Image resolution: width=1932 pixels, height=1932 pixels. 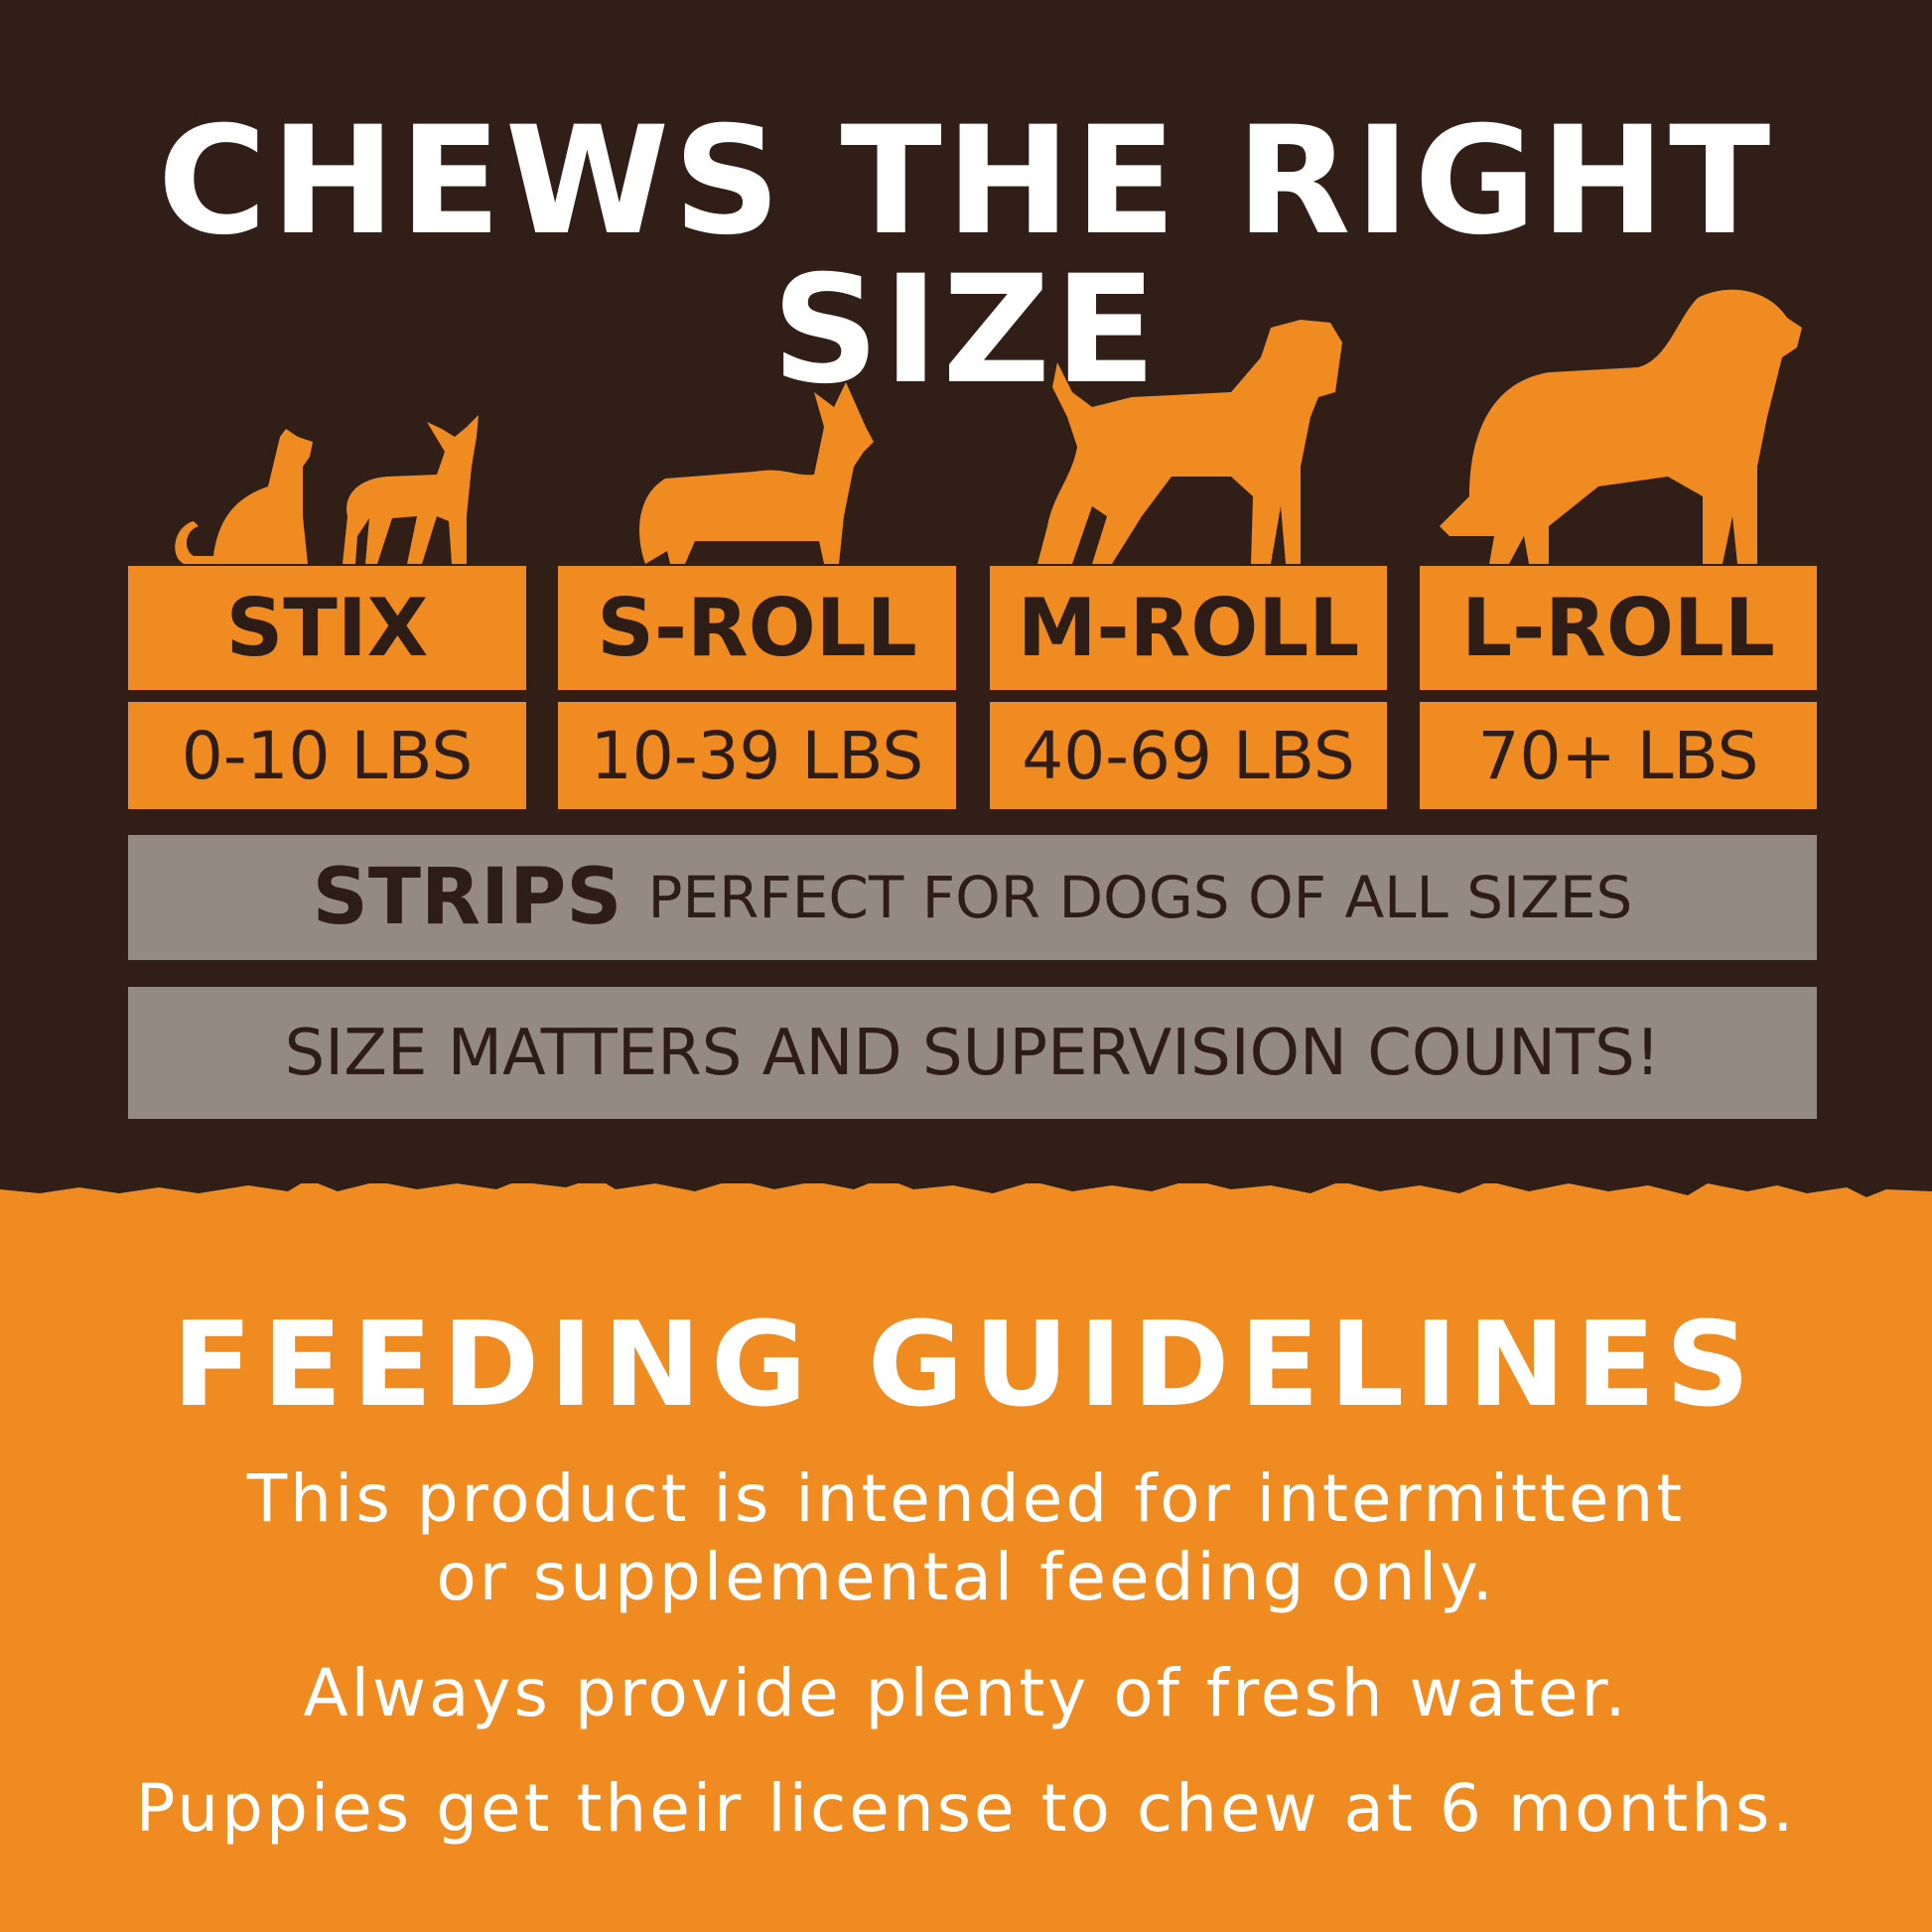 What do you see at coordinates (966, 1577) in the screenshot?
I see `feeding-line-2: or supplemental feeding only.` at bounding box center [966, 1577].